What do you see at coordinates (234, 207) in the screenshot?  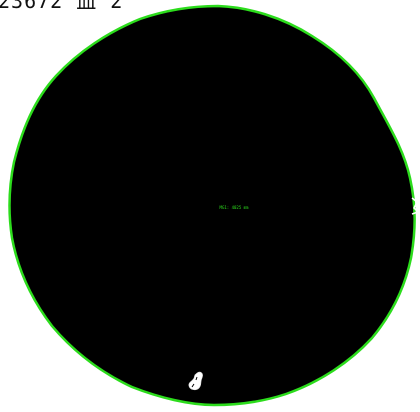 I see `measurement-label: MG1: 4025 mm` at bounding box center [234, 207].